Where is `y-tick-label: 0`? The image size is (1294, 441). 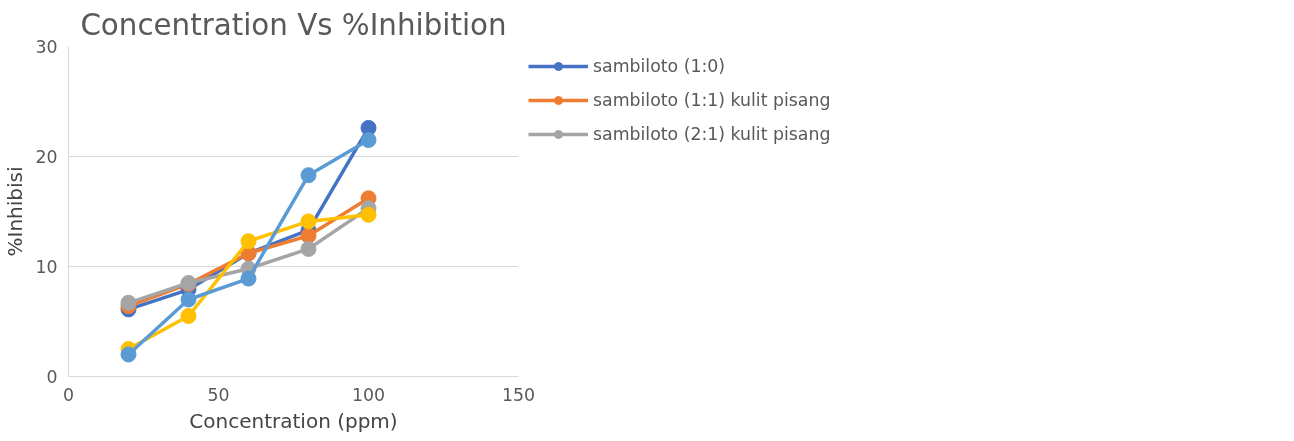 y-tick-label: 0 is located at coordinates (52, 377).